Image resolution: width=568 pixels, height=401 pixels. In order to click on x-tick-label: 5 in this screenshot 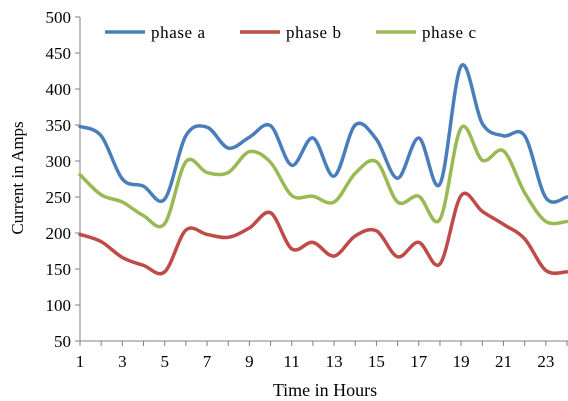, I will do `click(164, 361)`.